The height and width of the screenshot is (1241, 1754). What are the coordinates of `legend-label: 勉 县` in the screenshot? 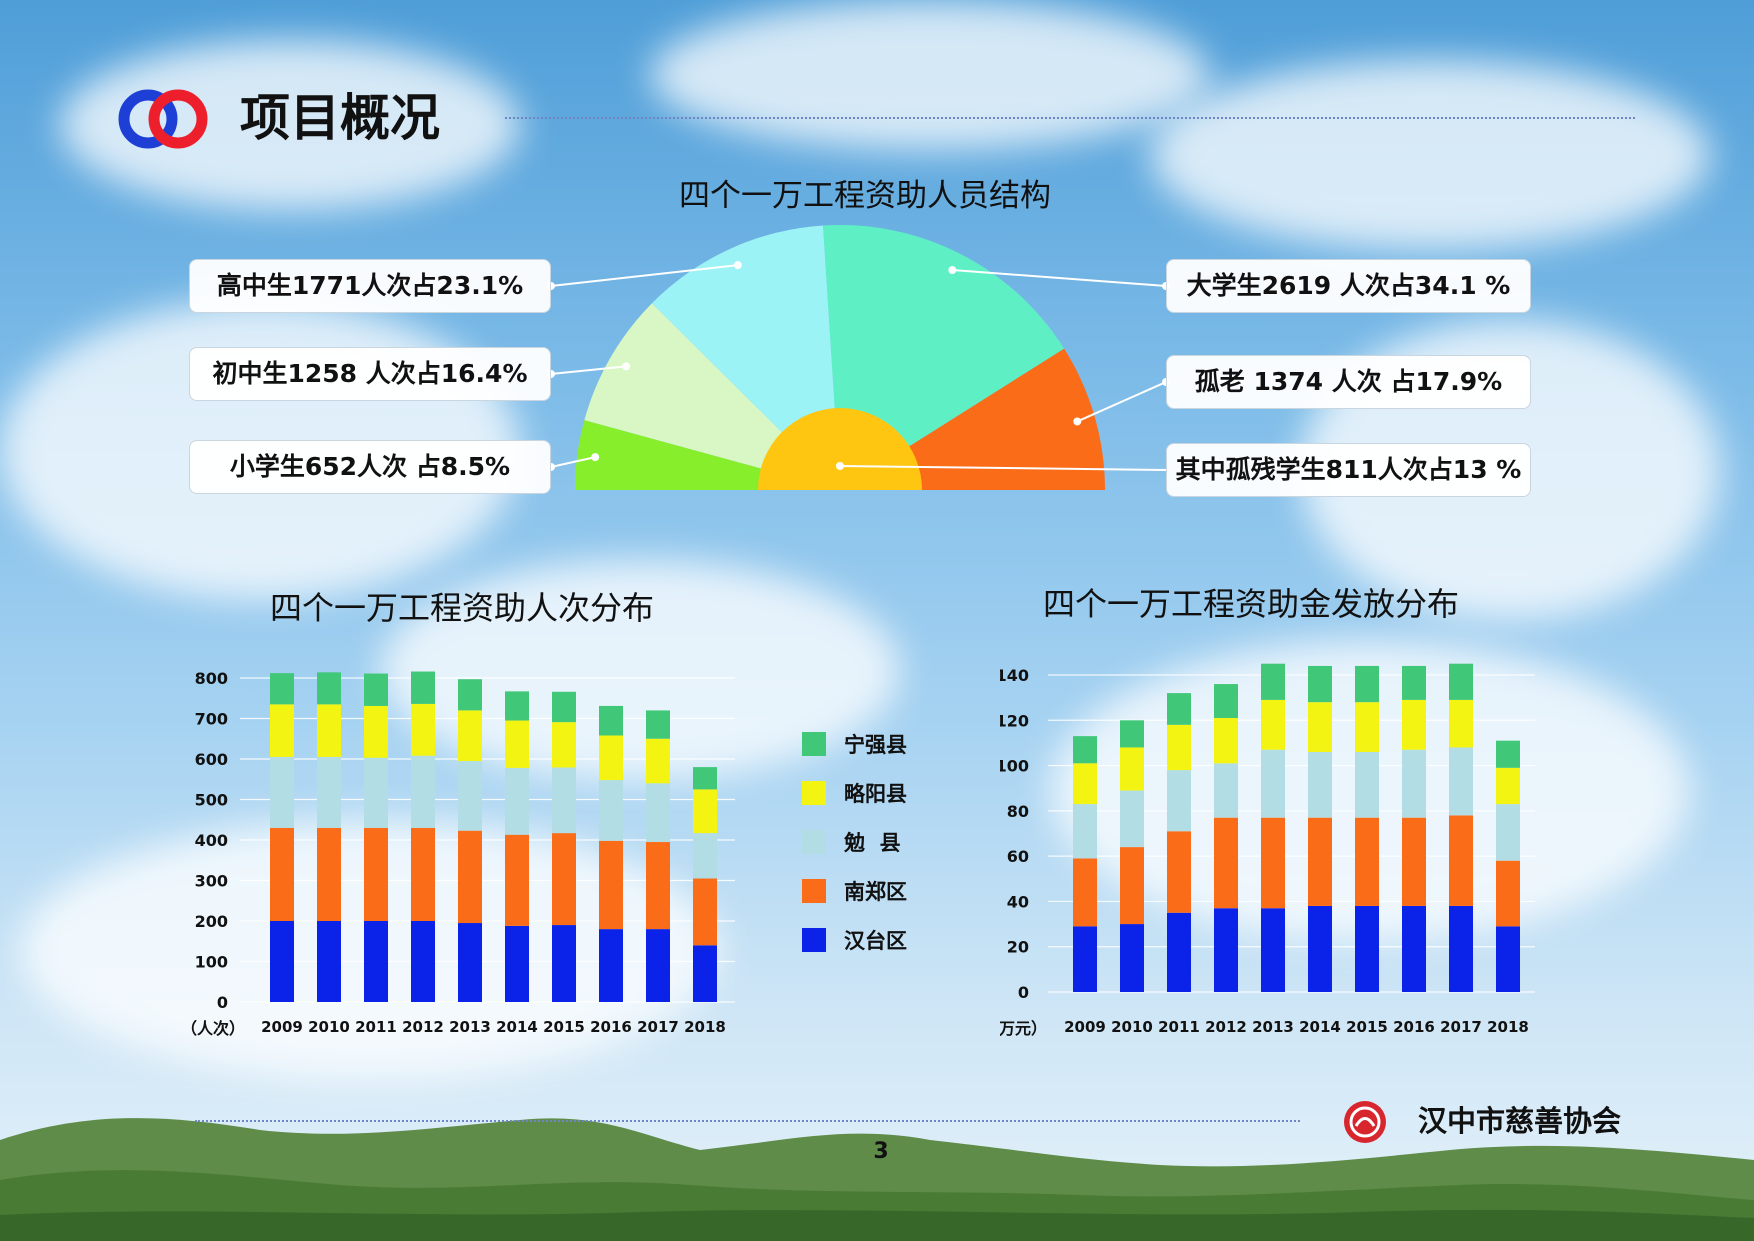 It's located at (872, 843).